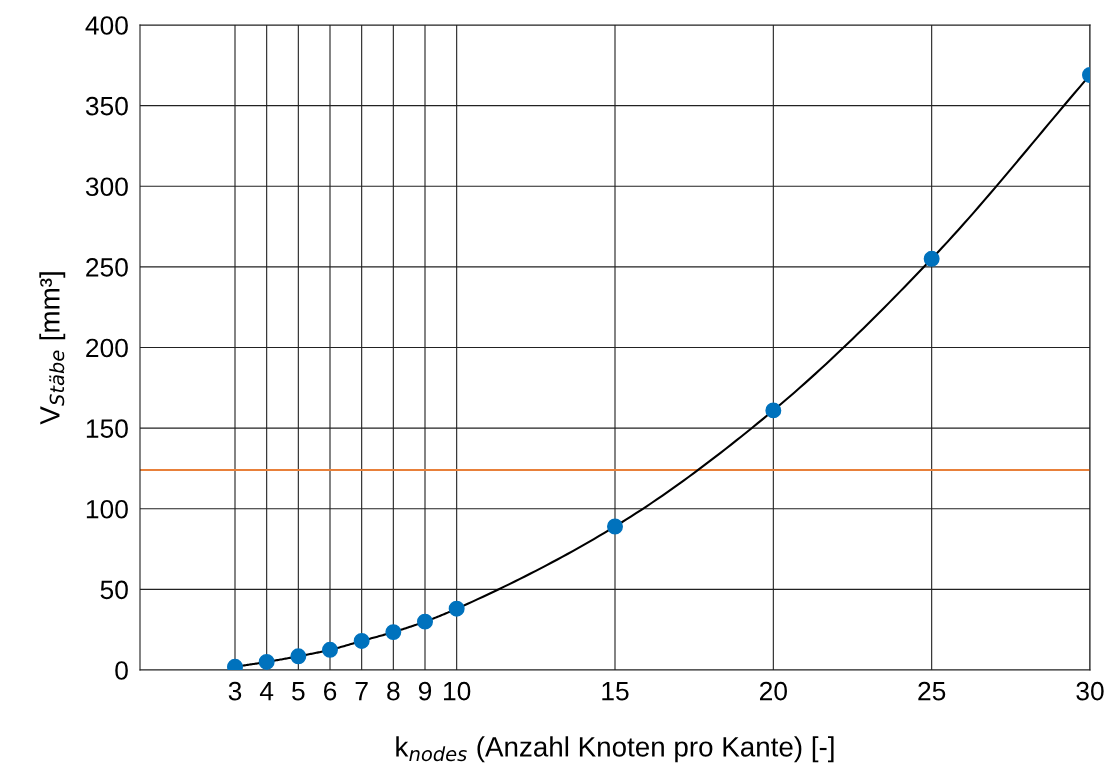  What do you see at coordinates (773, 691) in the screenshot?
I see `x-tick-label: 20` at bounding box center [773, 691].